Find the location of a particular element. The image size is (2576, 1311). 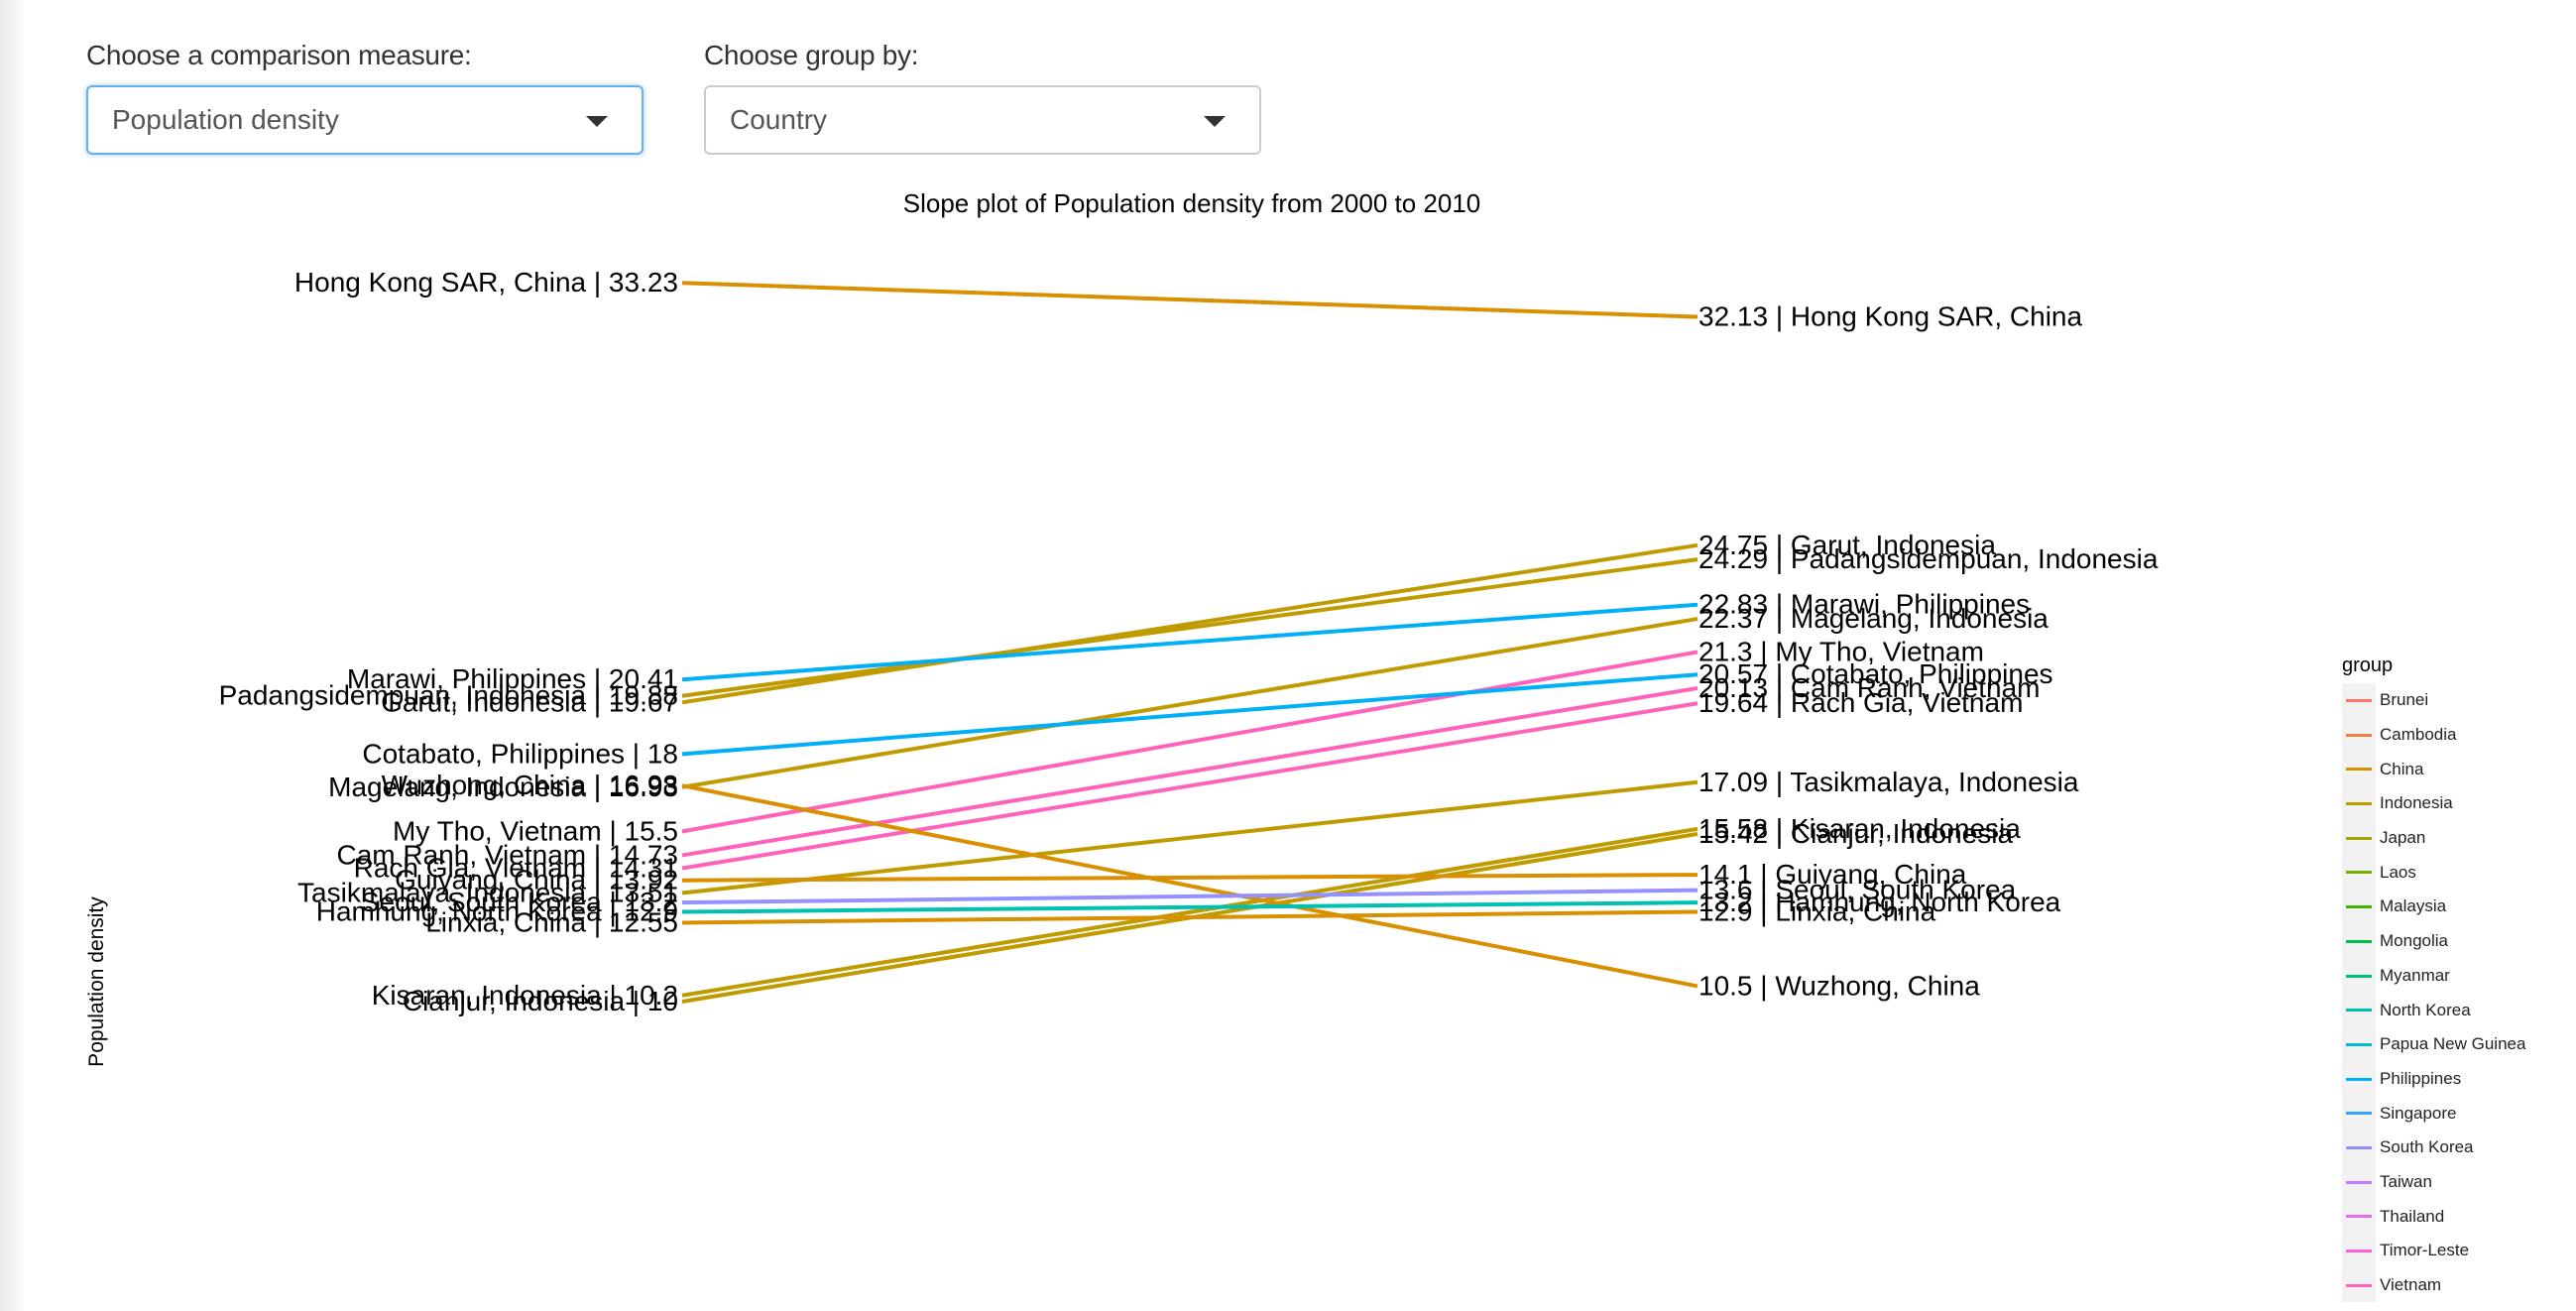

end-label: 22.83 | Marawi, Philippines is located at coordinates (1864, 605).